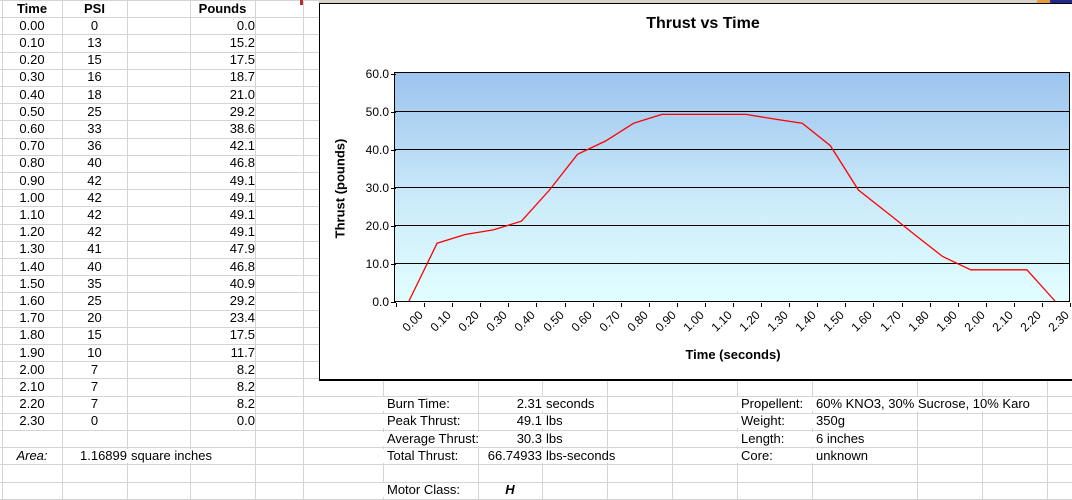 This screenshot has width=1072, height=500. Describe the element at coordinates (94, 421) in the screenshot. I see `cell-psi: 0` at that location.